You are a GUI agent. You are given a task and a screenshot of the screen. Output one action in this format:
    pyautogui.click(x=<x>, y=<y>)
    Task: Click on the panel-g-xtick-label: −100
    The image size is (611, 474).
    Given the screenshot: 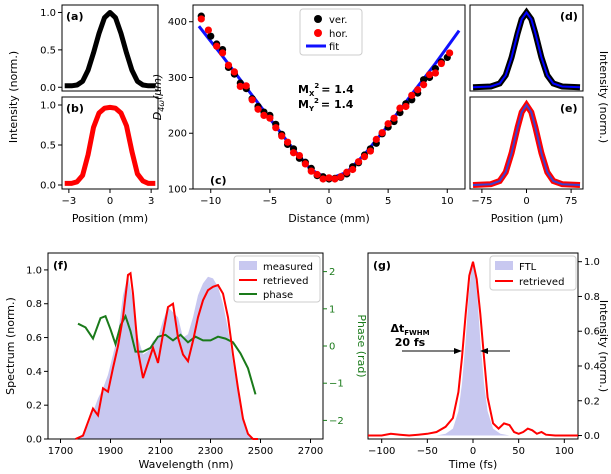 What is the action you would take?
    pyautogui.click(x=381, y=451)
    